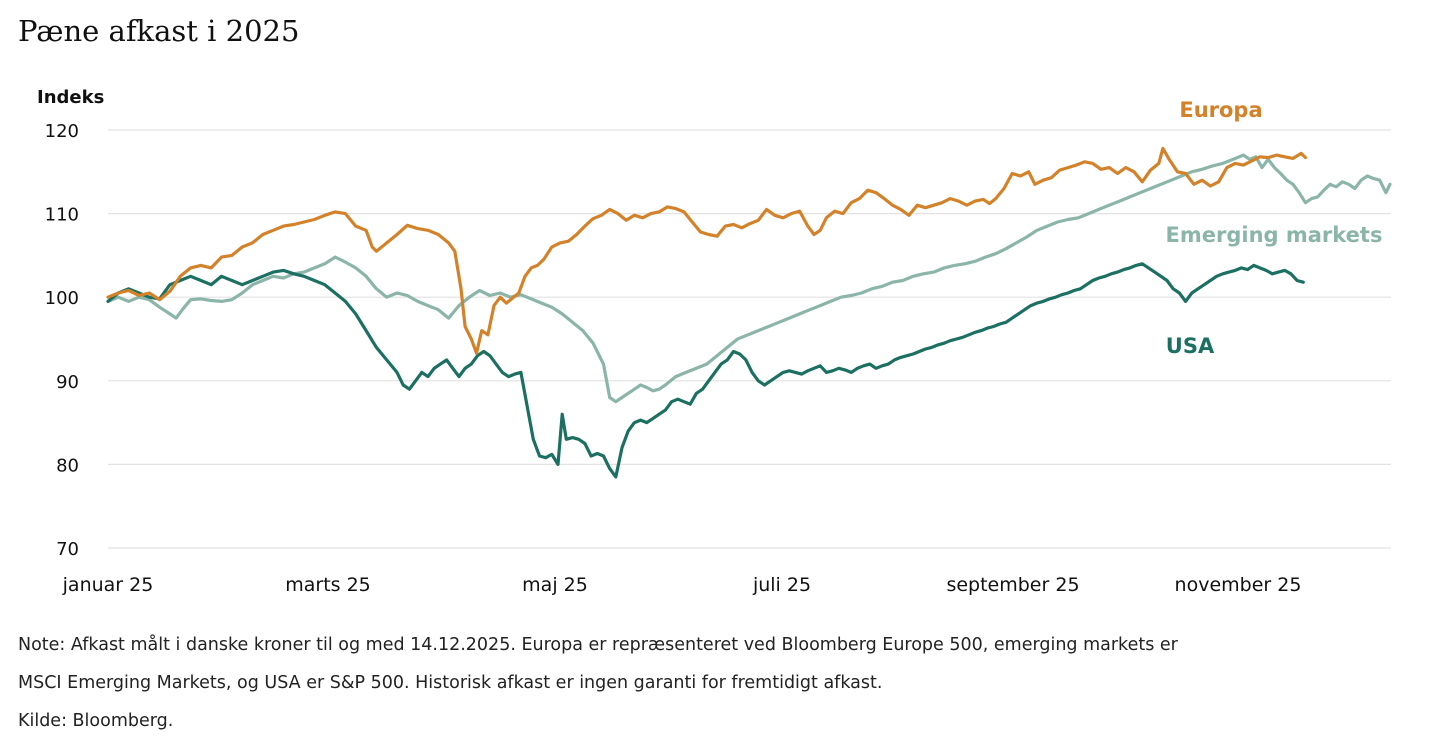 The width and height of the screenshot is (1440, 751). What do you see at coordinates (1012, 585) in the screenshot?
I see `x-tick-label: september 25` at bounding box center [1012, 585].